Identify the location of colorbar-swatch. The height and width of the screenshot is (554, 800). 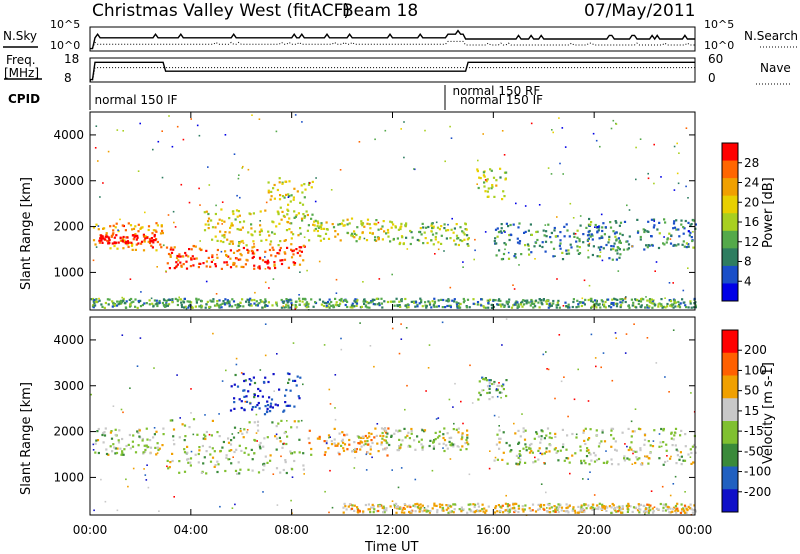
(730, 501).